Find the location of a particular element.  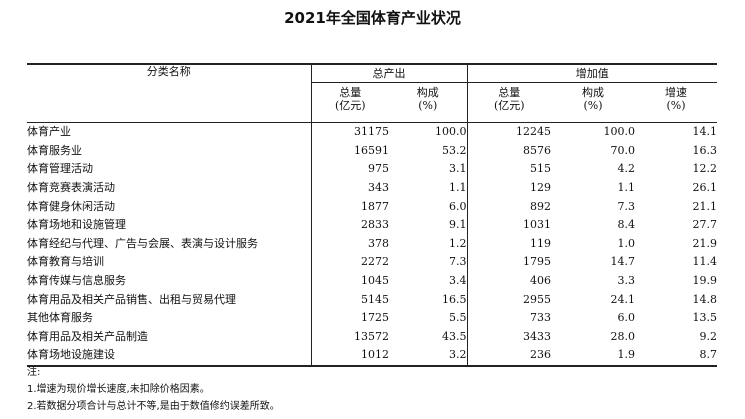

page-title: 2021年全国体育产业状况 is located at coordinates (372, 18).